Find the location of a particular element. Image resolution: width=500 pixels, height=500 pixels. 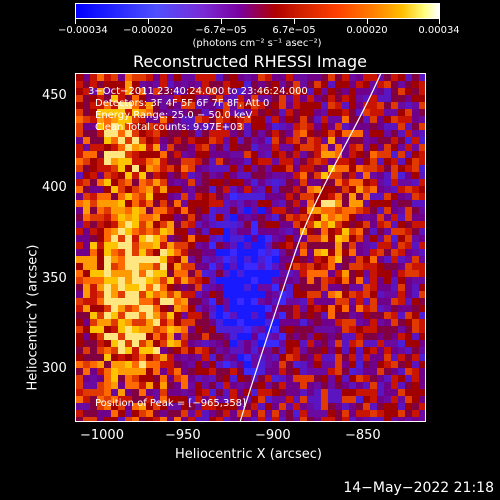

colorbar-units: (photons cm⁻² s⁻¹ asec⁻²) is located at coordinates (257, 43).